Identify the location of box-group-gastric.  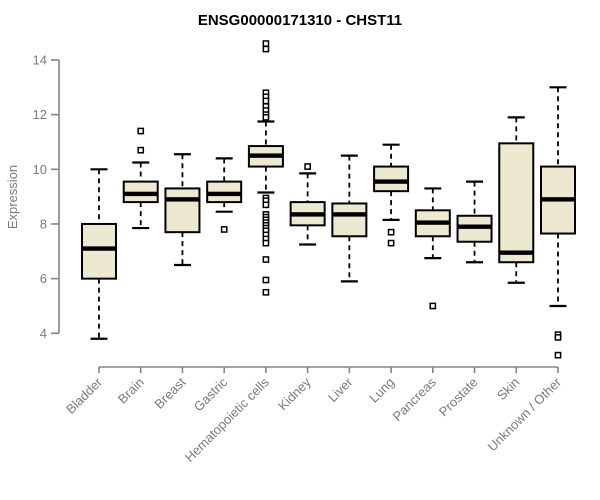
(224, 195).